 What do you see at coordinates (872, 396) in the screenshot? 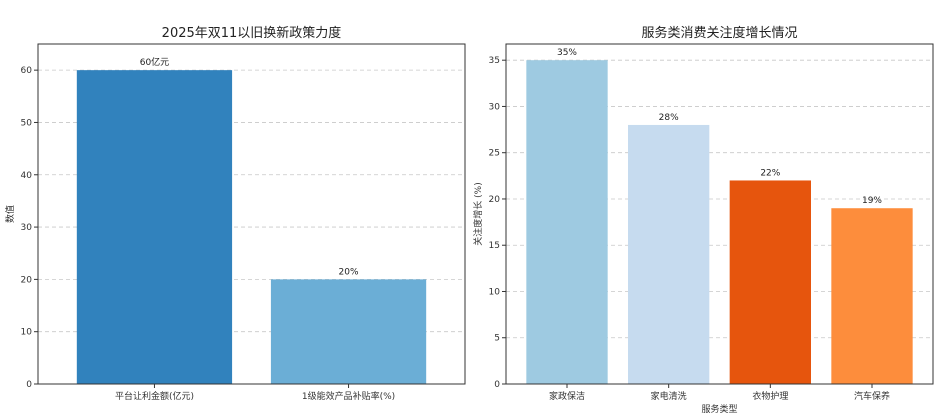
I see `x-tick-label: 汽车保养` at bounding box center [872, 396].